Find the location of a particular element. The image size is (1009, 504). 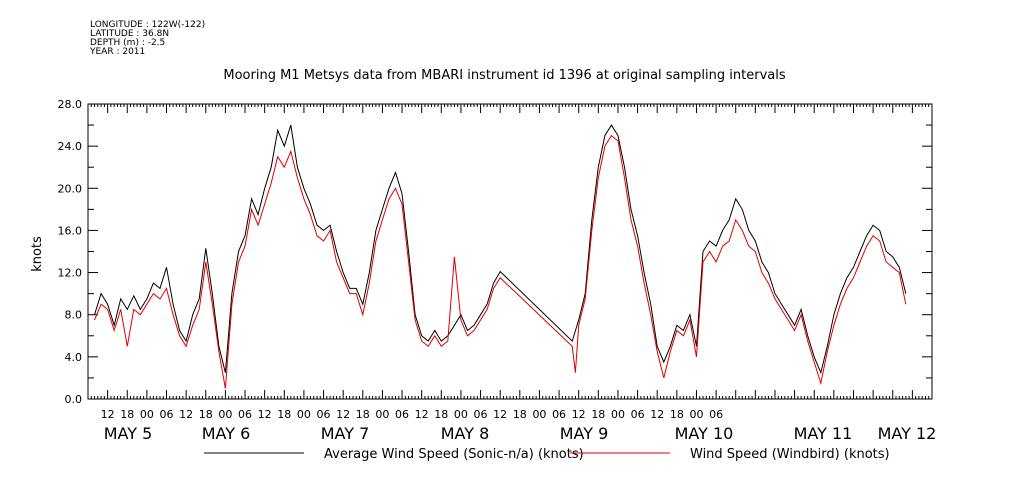

y-tick-label: 28.0 is located at coordinates (70, 104).